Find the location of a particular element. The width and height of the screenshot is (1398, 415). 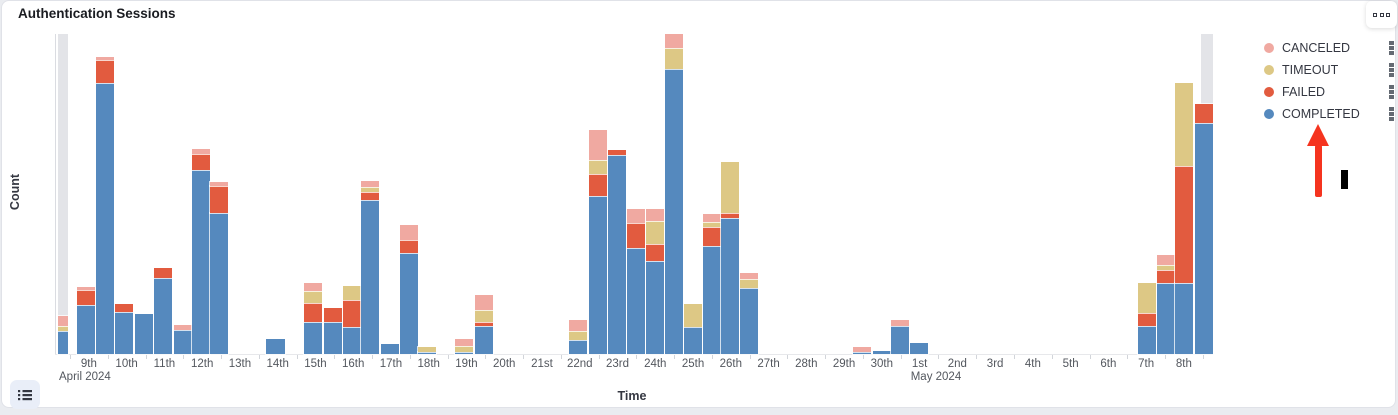

legend-item-completed: COMPLETED is located at coordinates (1330, 114).